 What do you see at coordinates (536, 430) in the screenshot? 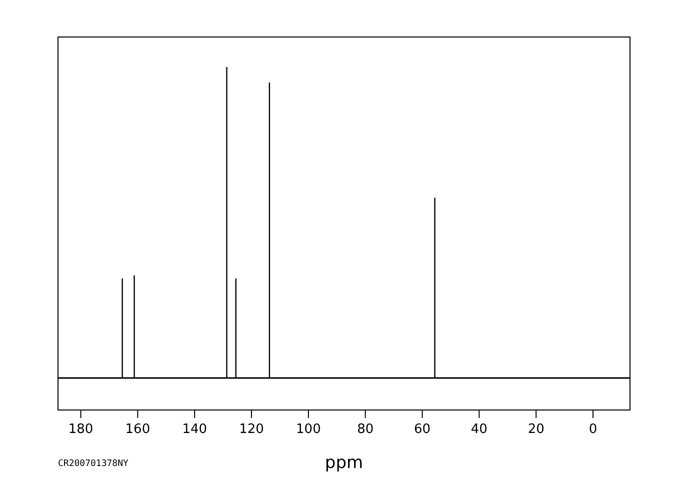
I see `x-tick-label: 20` at bounding box center [536, 430].